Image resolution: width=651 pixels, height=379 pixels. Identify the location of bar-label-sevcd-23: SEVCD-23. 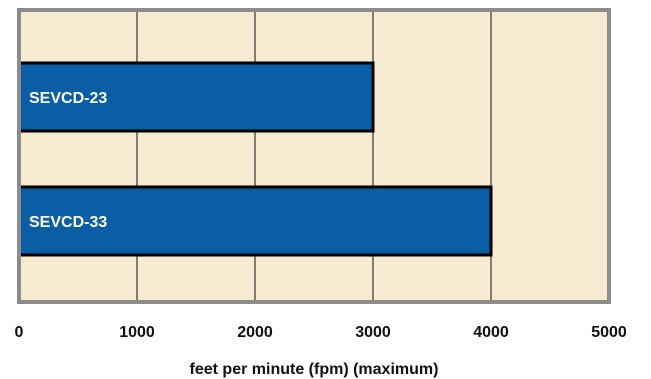
(68, 98).